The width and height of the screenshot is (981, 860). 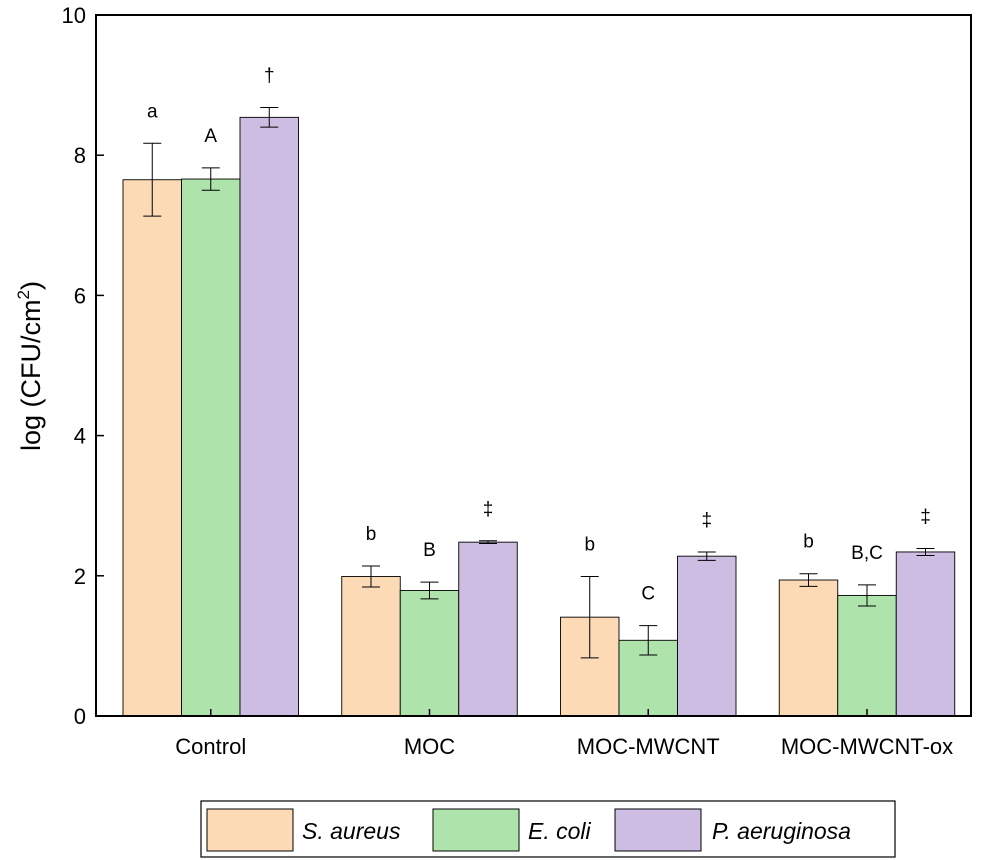 I want to click on legend-label-e-coli: E. coli, so click(x=560, y=831).